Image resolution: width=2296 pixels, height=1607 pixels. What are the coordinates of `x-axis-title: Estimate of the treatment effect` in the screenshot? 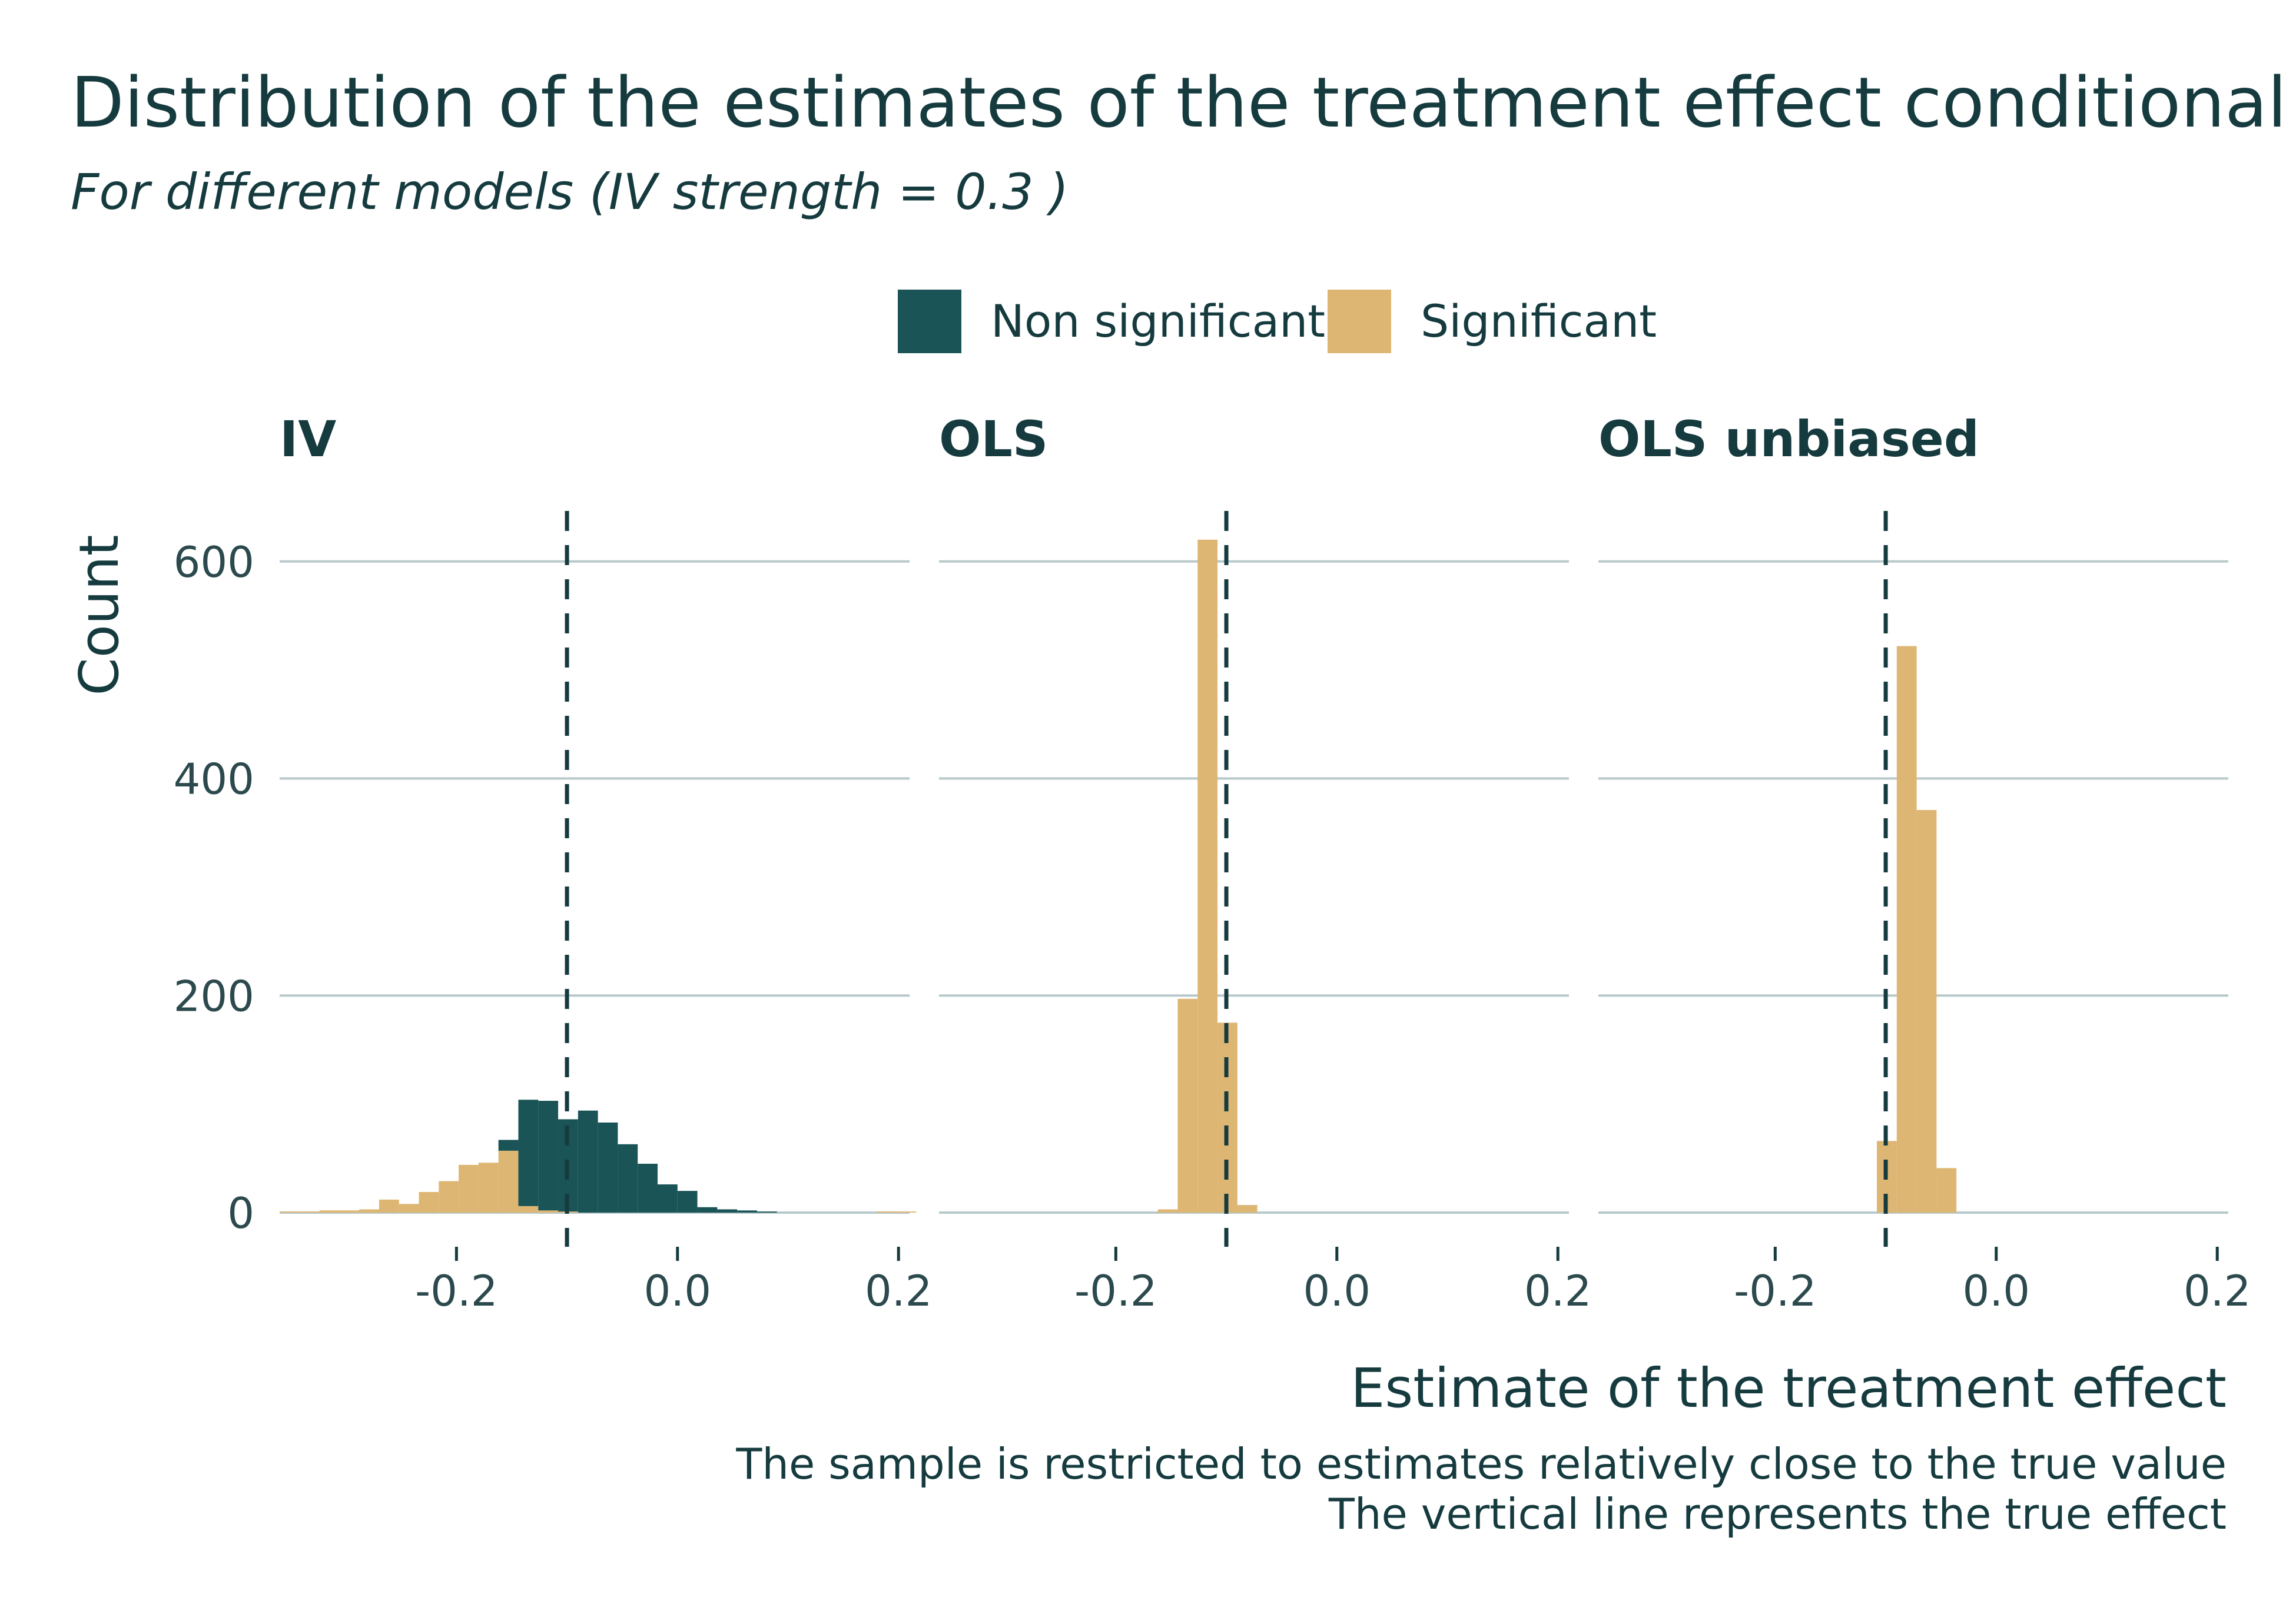 It's located at (1789, 1388).